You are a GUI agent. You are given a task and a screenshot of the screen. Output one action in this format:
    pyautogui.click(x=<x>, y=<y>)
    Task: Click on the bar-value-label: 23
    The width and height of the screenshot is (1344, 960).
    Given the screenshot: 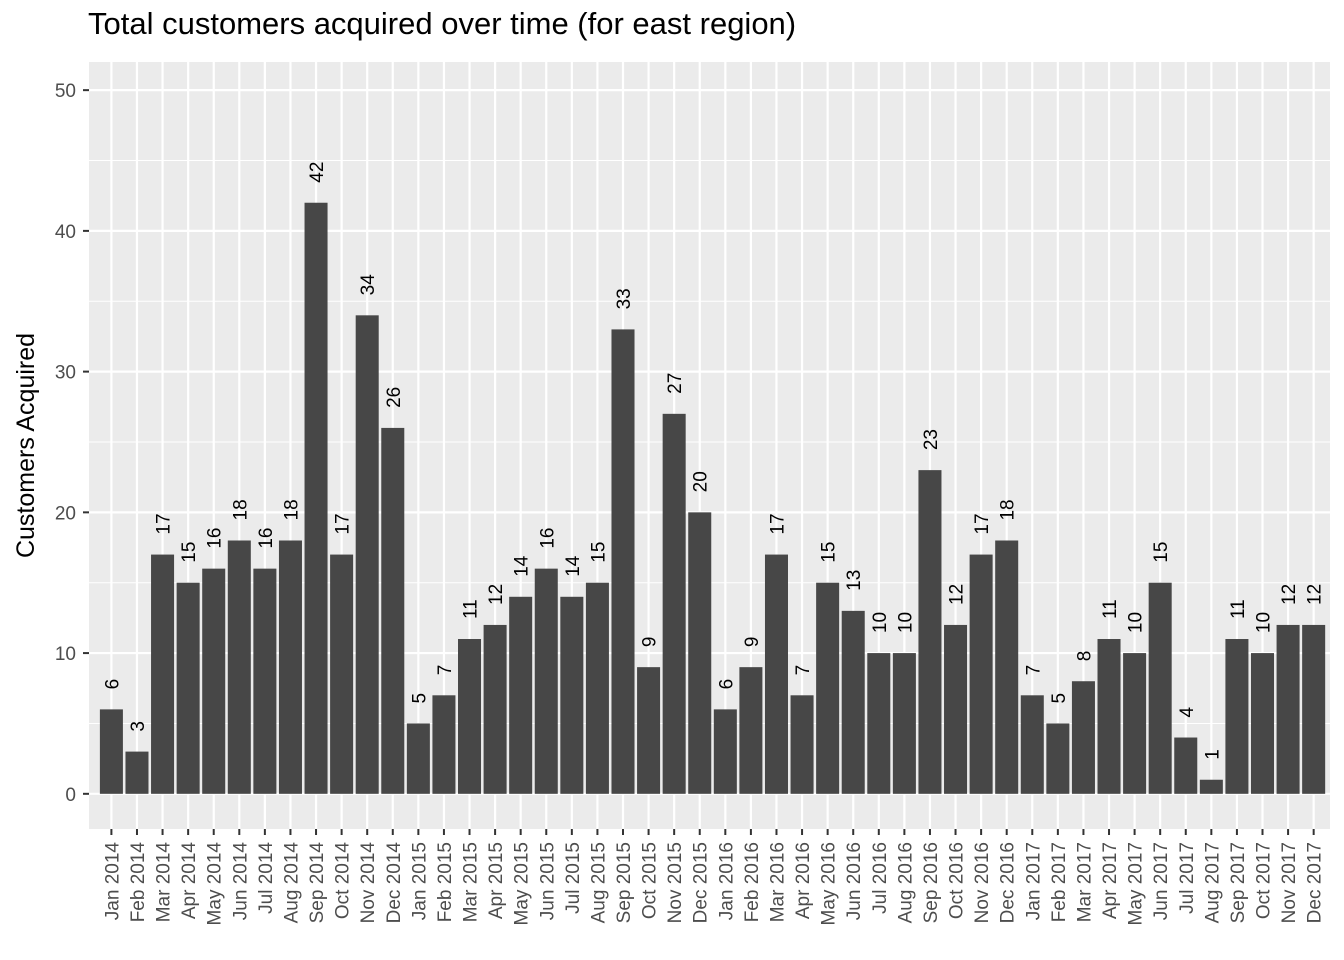 What is the action you would take?
    pyautogui.click(x=931, y=439)
    